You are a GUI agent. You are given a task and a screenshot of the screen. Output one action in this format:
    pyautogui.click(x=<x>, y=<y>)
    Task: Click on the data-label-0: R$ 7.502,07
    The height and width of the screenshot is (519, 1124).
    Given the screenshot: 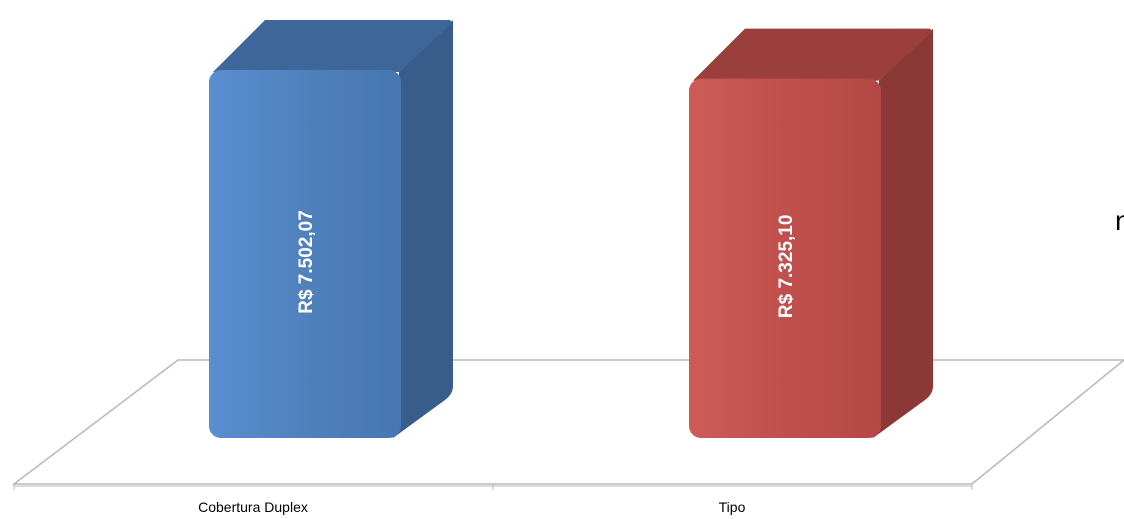 What is the action you would take?
    pyautogui.click(x=306, y=262)
    